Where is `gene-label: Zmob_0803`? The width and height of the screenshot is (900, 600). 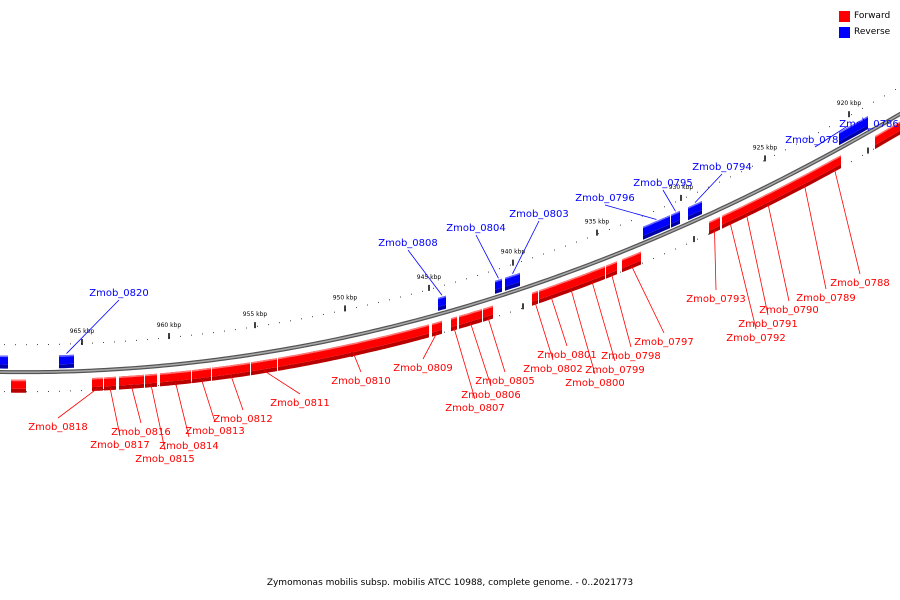 gene-label: Zmob_0803 is located at coordinates (539, 214).